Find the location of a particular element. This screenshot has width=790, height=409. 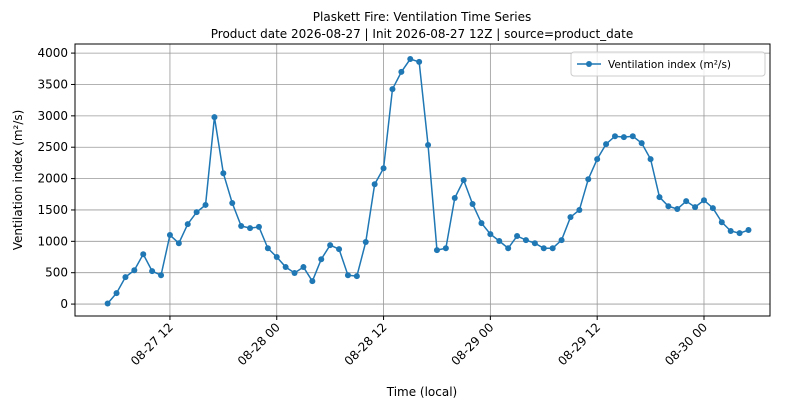

y-tick-label: 4000 is located at coordinates (52, 53).